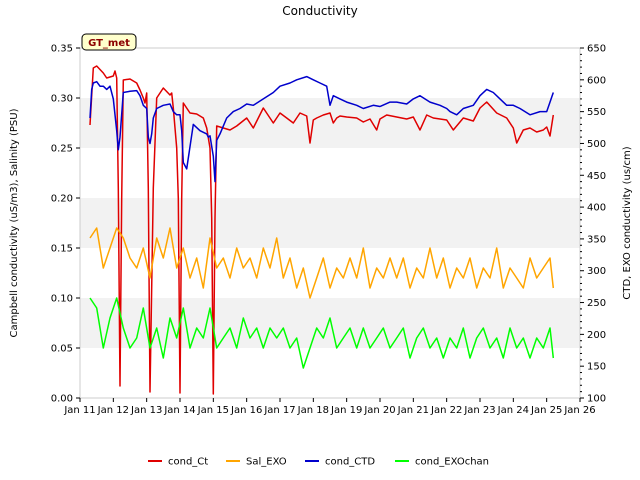 The width and height of the screenshot is (640, 480). I want to click on station-badge-label: GT_met, so click(109, 43).